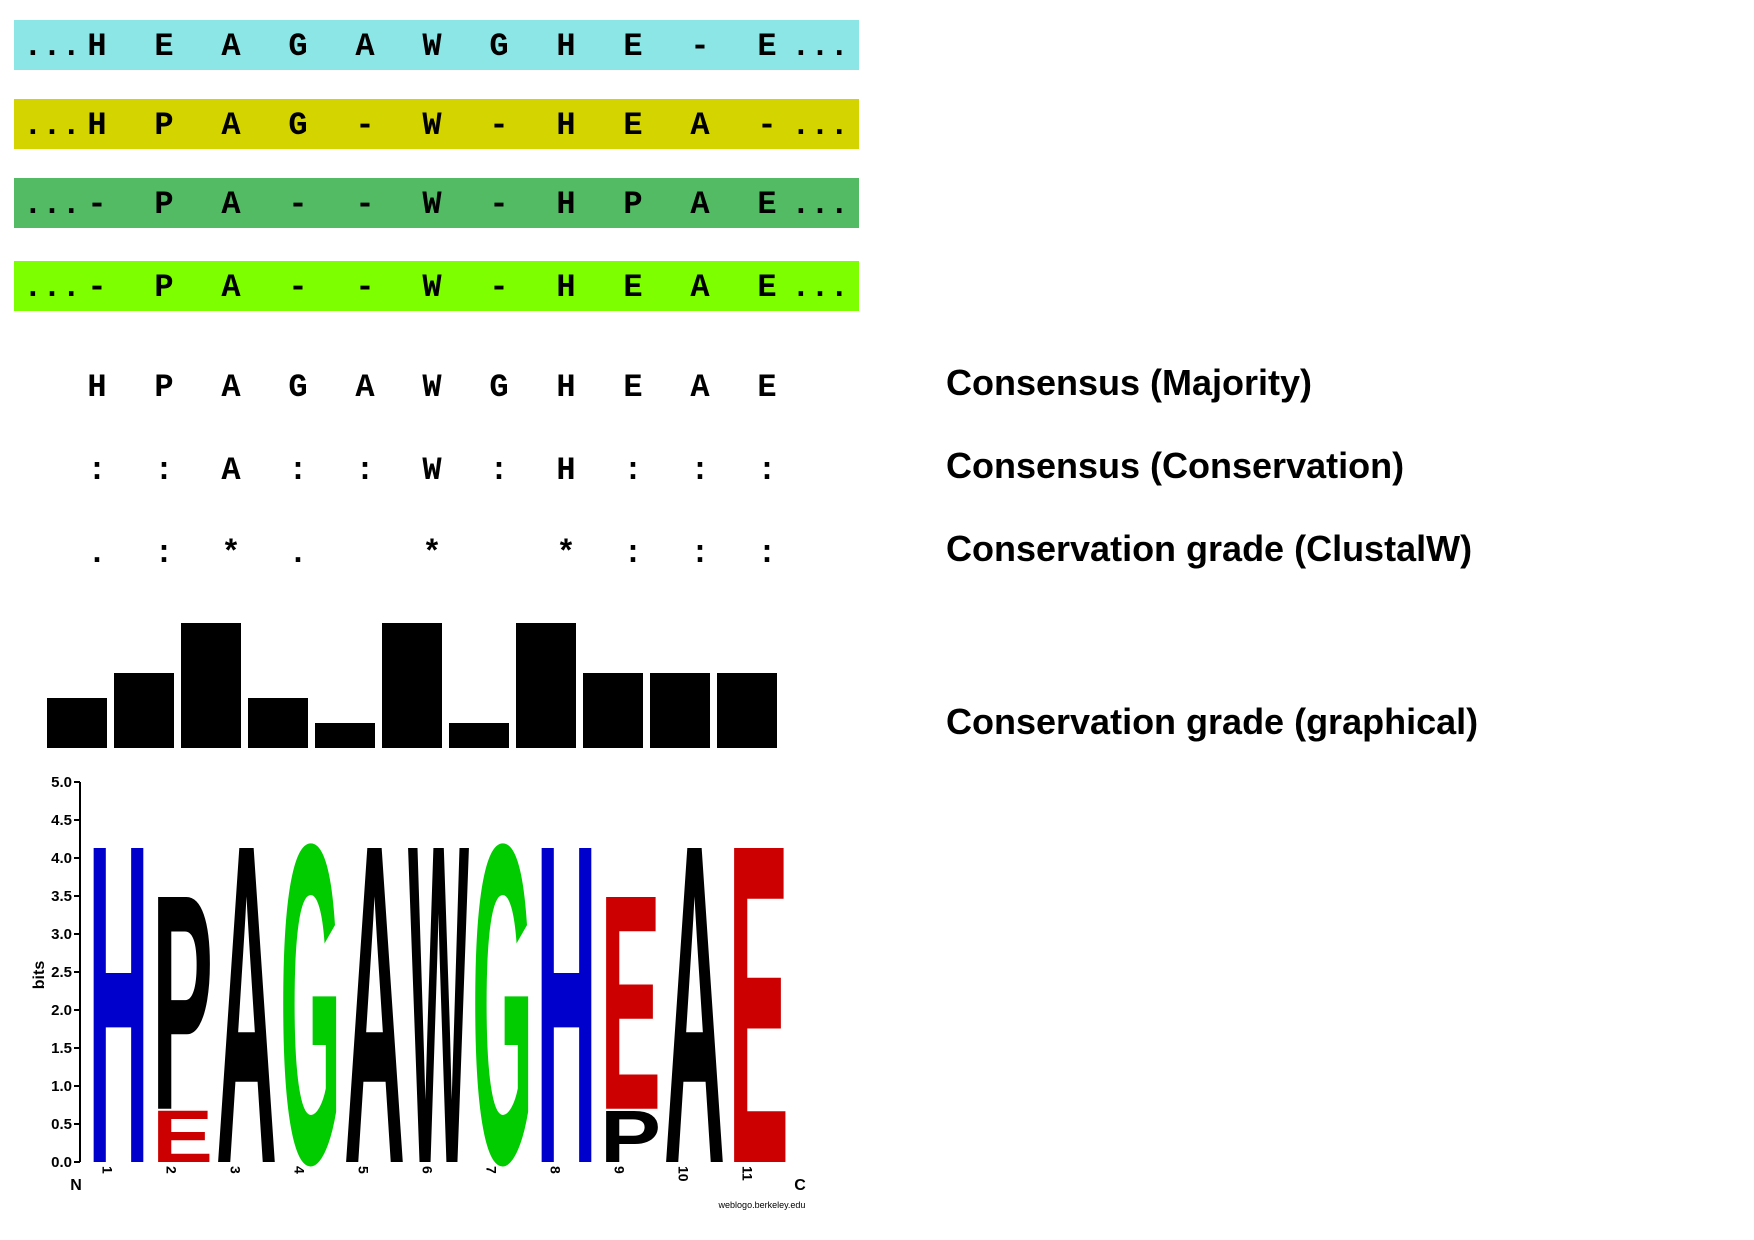  I want to click on consensus-conservation-cell: A, so click(231, 470).